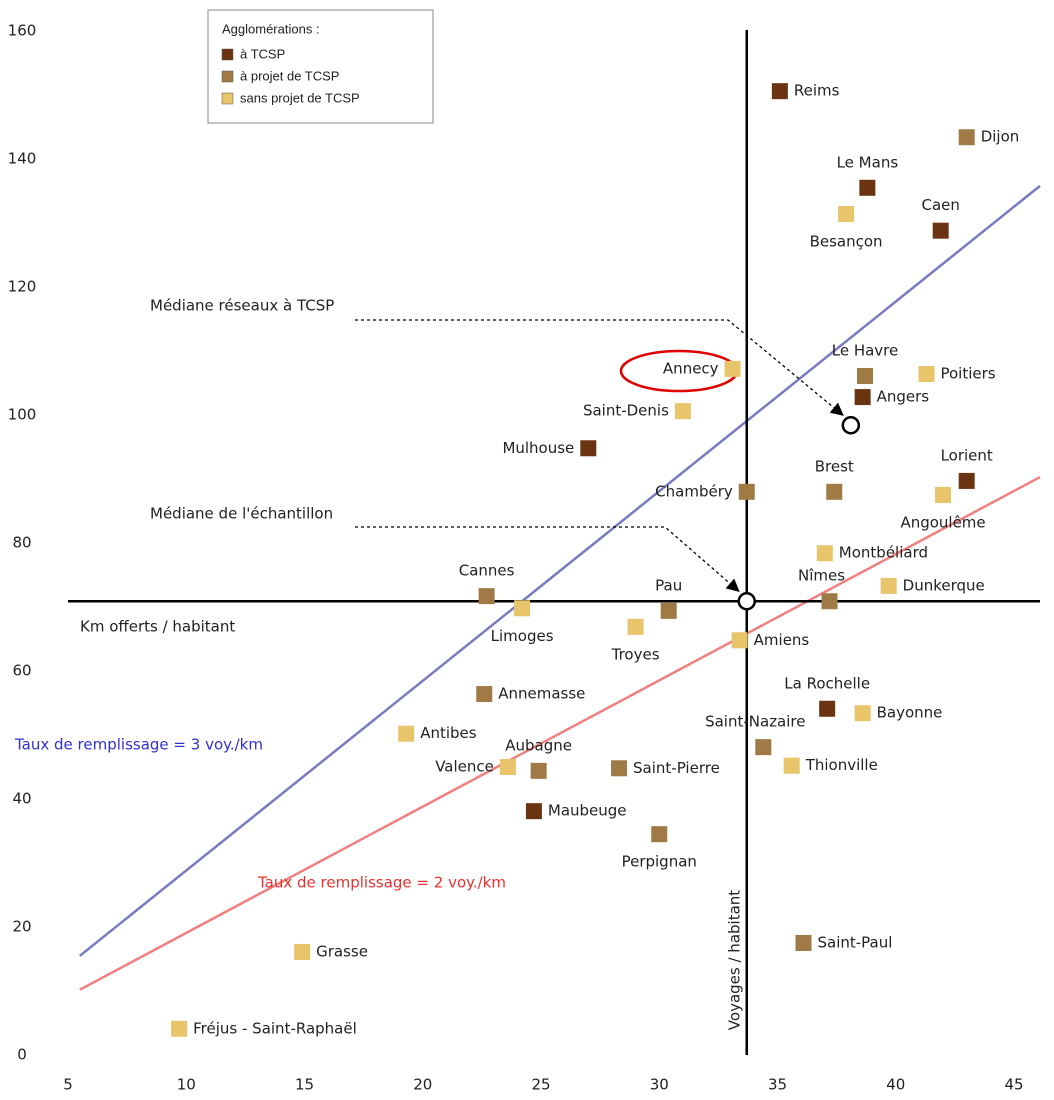 The image size is (1054, 1100). Describe the element at coordinates (21, 671) in the screenshot. I see `y-tick-label: 60` at that location.